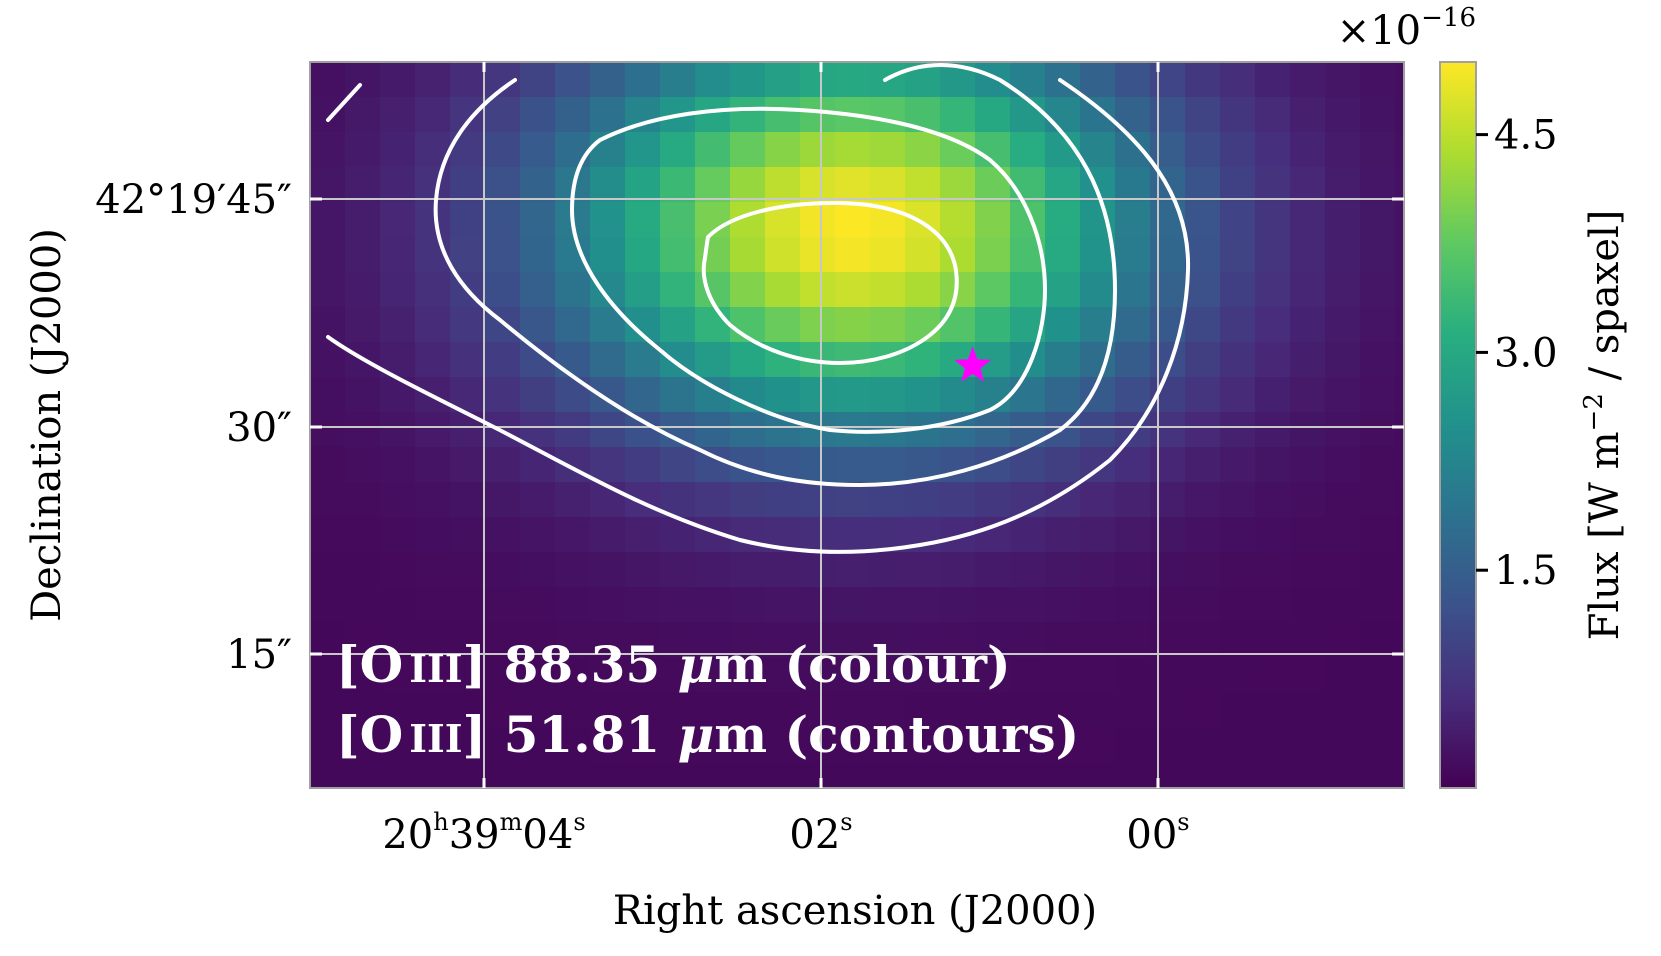 This screenshot has width=1661, height=956. Describe the element at coordinates (407, 835) in the screenshot. I see `x-tick-hours: 20` at that location.